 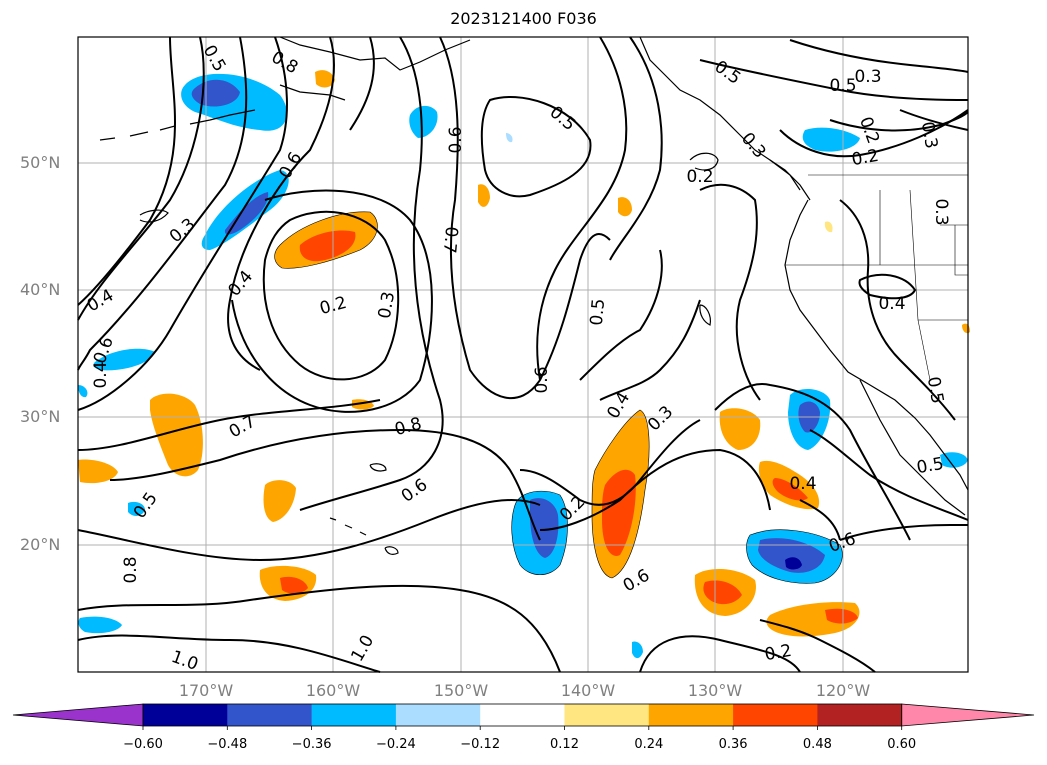 What do you see at coordinates (395, 744) in the screenshot?
I see `colorbar-tick-label: −0.24` at bounding box center [395, 744].